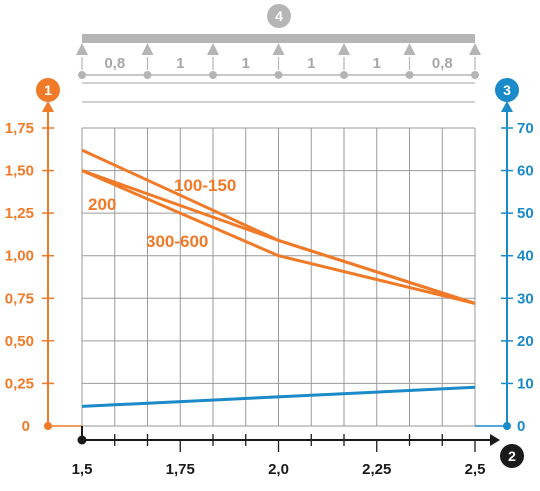 This screenshot has height=491, width=540. I want to click on left-axis-arrow, so click(48, 106).